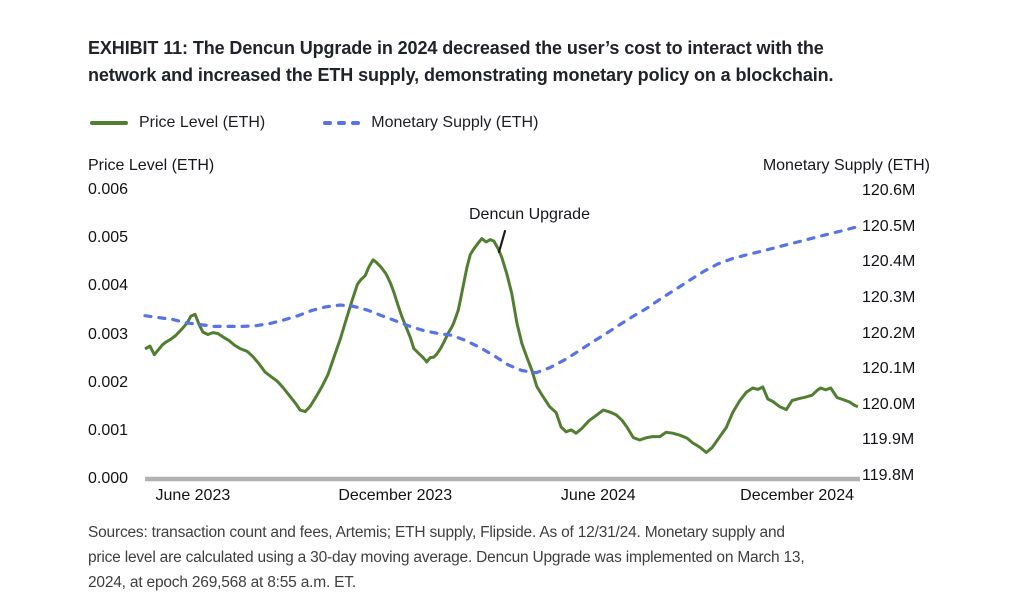 Image resolution: width=1024 pixels, height=613 pixels. Describe the element at coordinates (889, 226) in the screenshot. I see `y-tick-label: 120.5M` at that location.